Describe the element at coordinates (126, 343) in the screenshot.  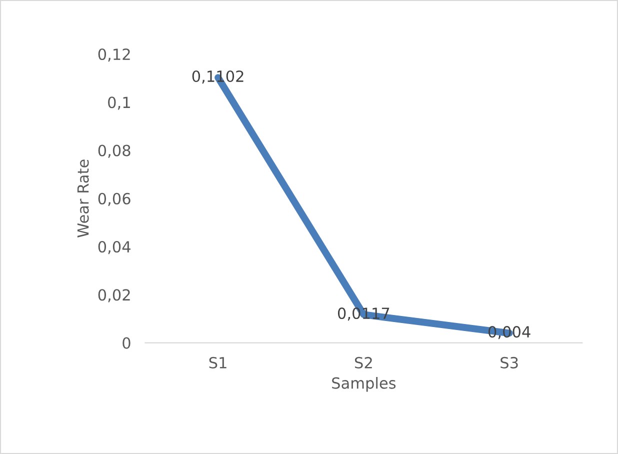
I see `y-tick-label: 0` at that location.